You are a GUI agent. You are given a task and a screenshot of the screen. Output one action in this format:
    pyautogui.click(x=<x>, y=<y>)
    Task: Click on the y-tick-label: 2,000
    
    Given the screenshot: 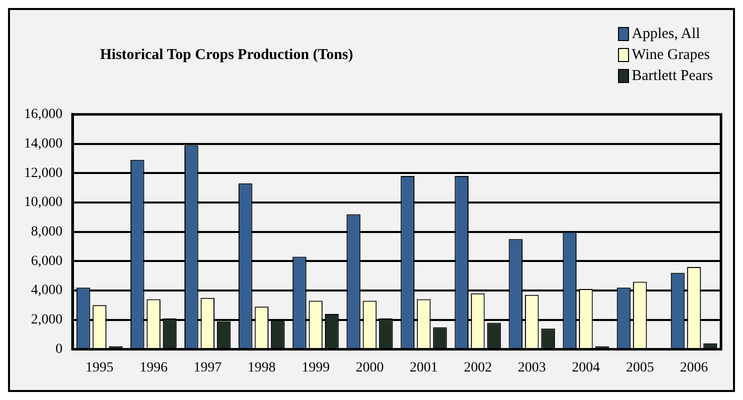 What is the action you would take?
    pyautogui.click(x=46, y=320)
    